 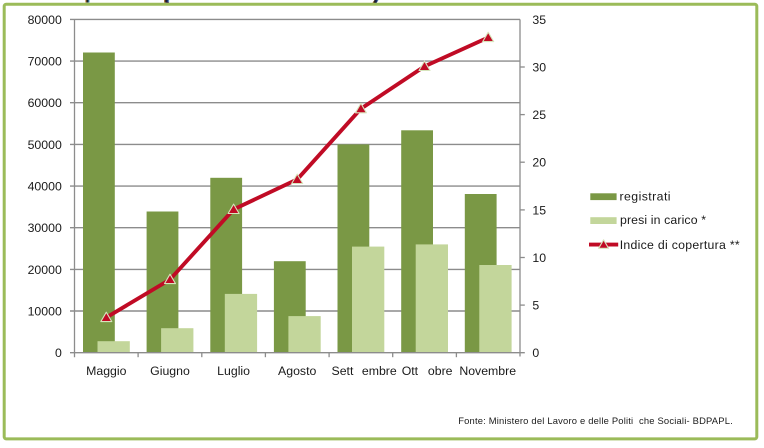 I want to click on svg-text: 10000, so click(x=45, y=311).